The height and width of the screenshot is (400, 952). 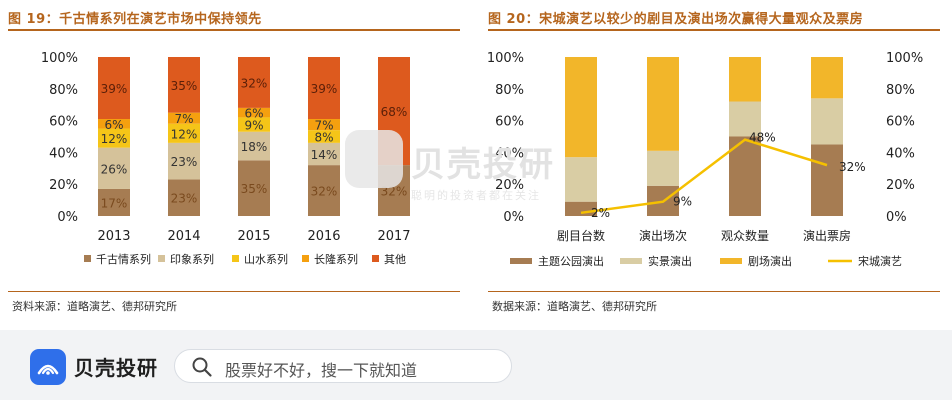 I want to click on data-label: 26%, so click(x=114, y=169).